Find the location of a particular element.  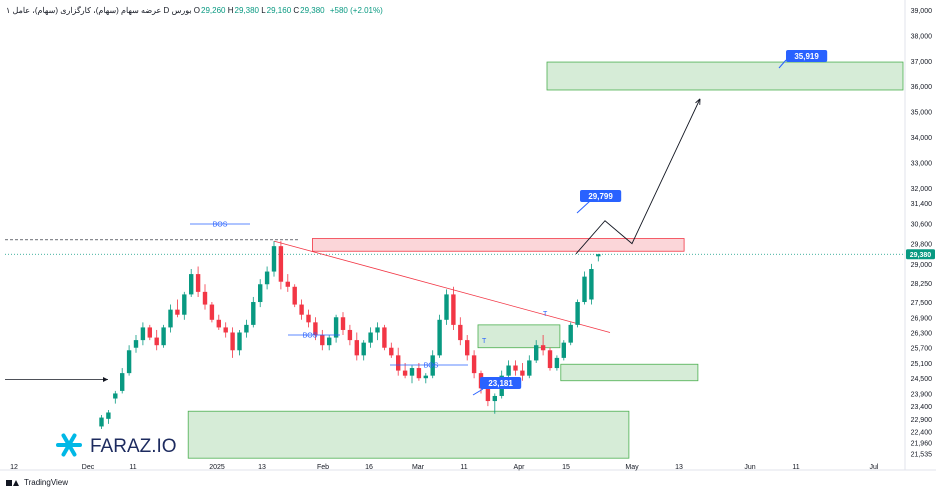

last-price-text: 29,380 is located at coordinates (921, 255).